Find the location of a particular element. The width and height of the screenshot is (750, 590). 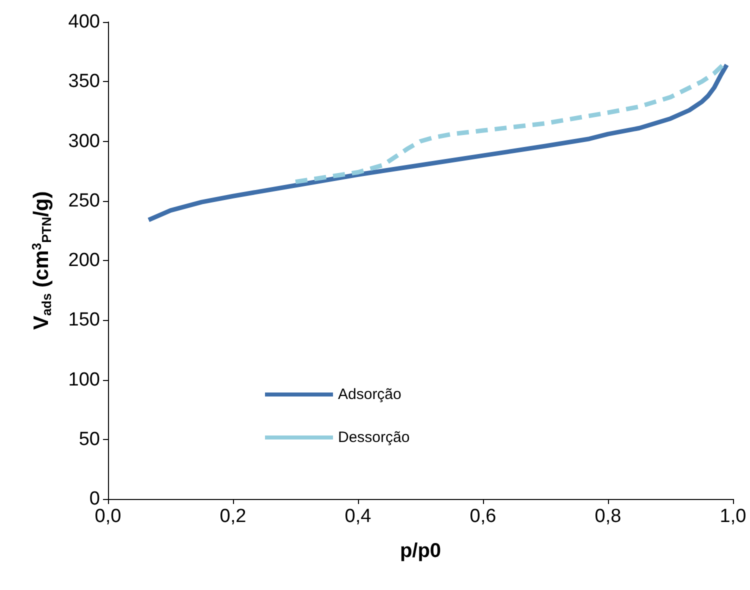

y-tick-label: 50 is located at coordinates (89, 439).